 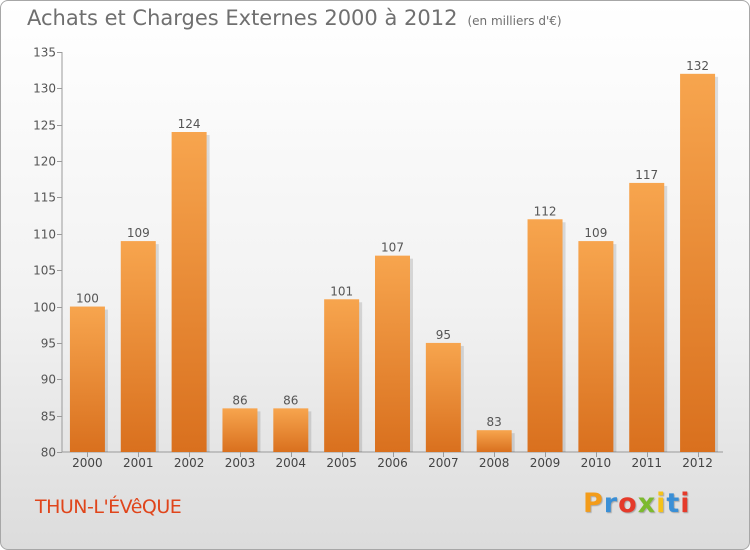 What do you see at coordinates (87, 463) in the screenshot?
I see `x-tick-label: 2000` at bounding box center [87, 463].